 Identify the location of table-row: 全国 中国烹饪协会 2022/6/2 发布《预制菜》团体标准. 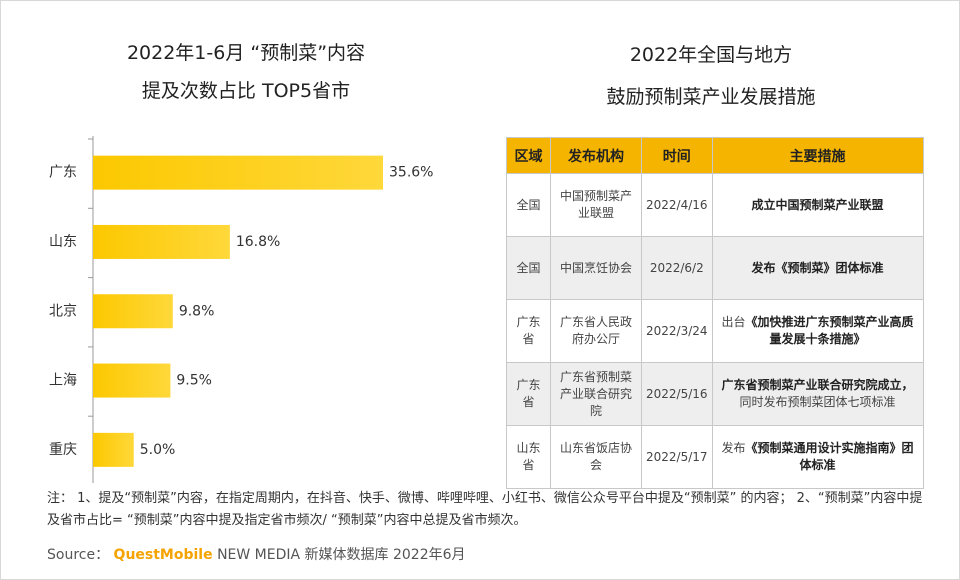
(715, 268).